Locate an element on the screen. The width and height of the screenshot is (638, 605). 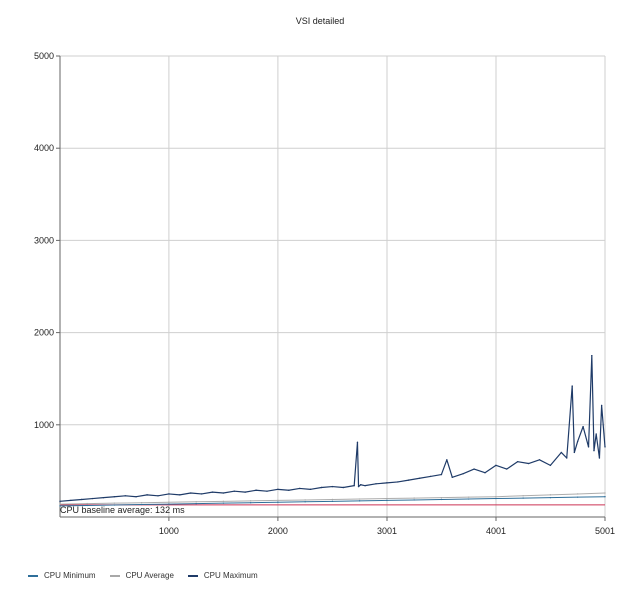
legend-swatch-cpu-minimum is located at coordinates (33, 575).